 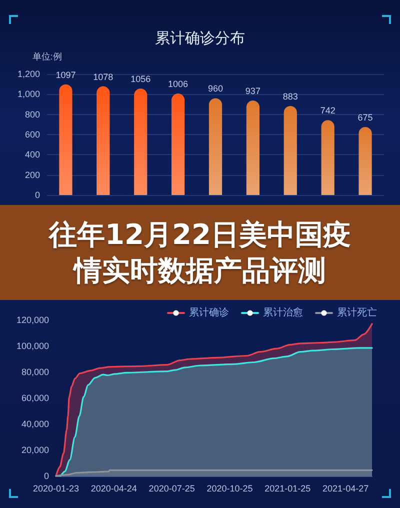 What do you see at coordinates (35, 372) in the screenshot?
I see `y-tick-label: 80,000` at bounding box center [35, 372].